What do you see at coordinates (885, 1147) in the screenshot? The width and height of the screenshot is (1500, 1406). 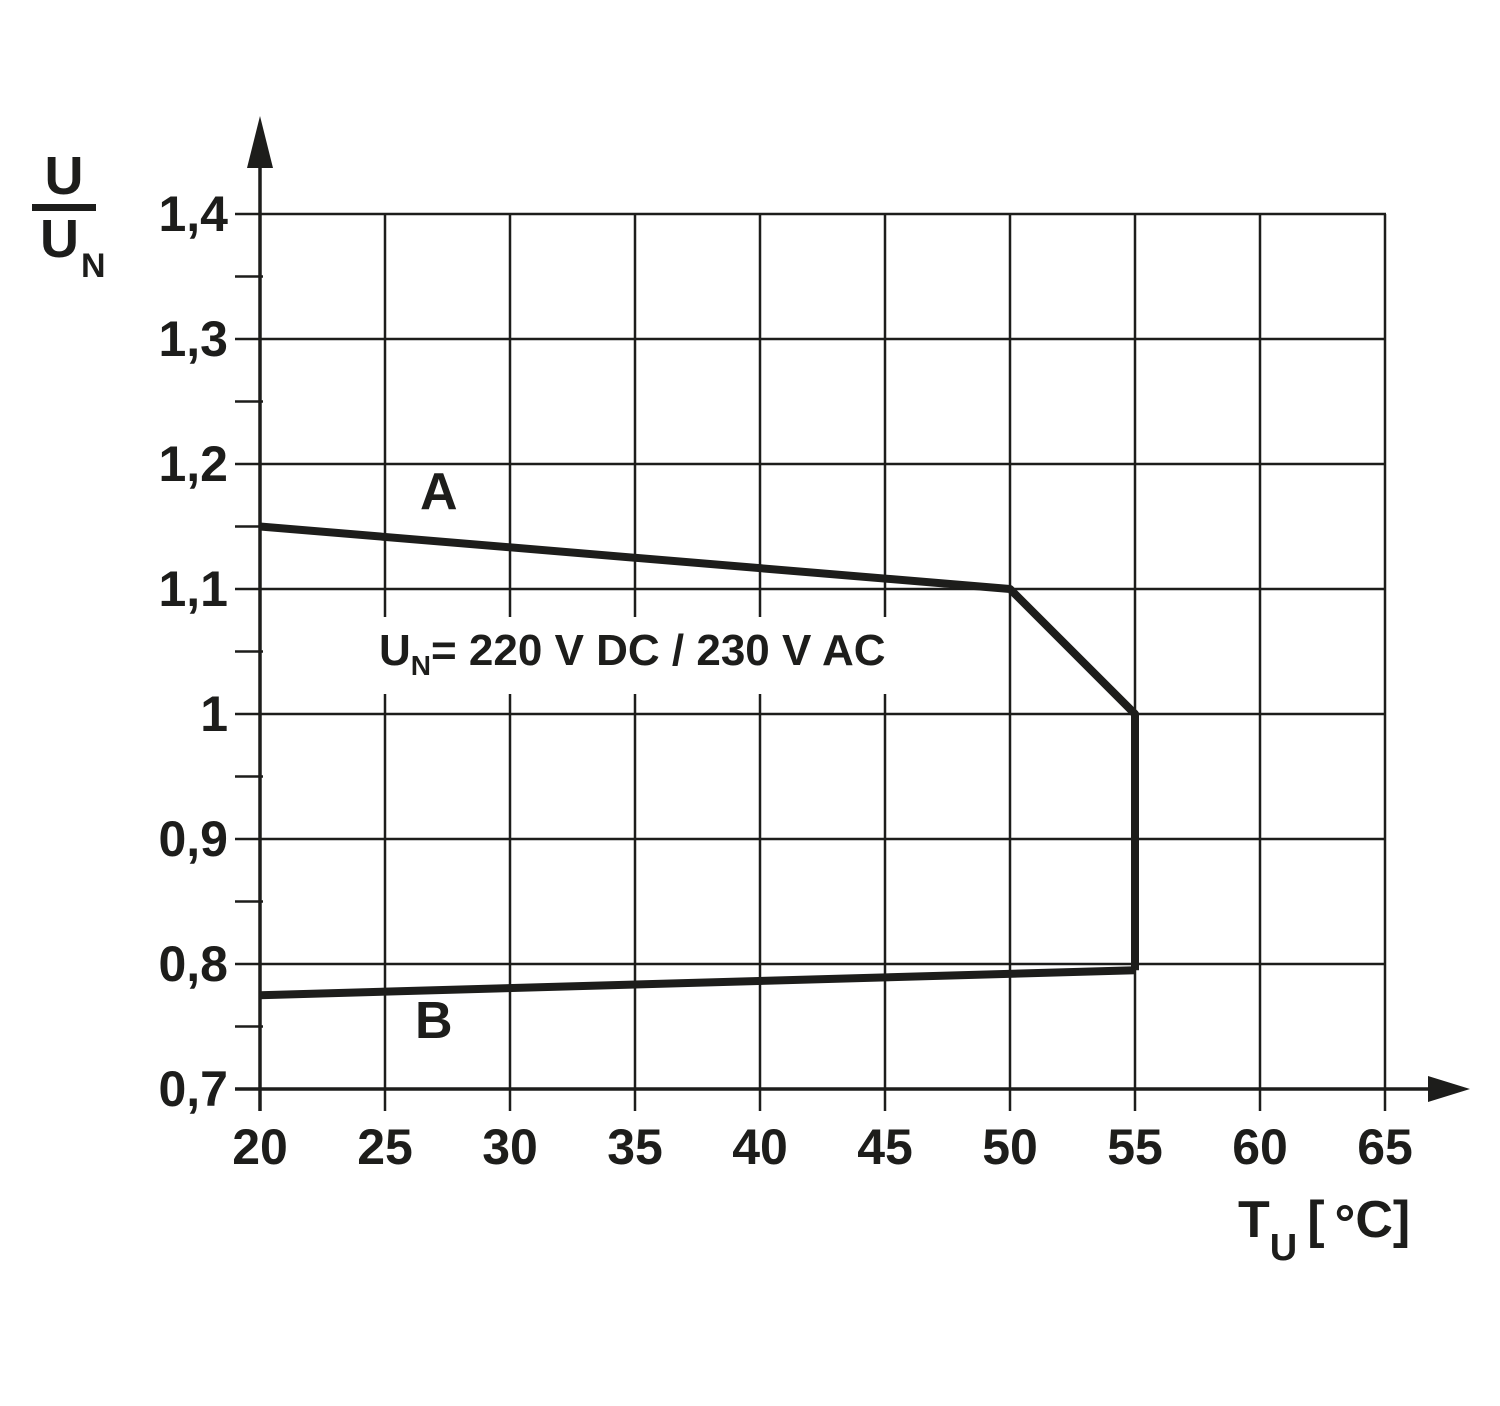 I see `x-tick-label: 45` at bounding box center [885, 1147].